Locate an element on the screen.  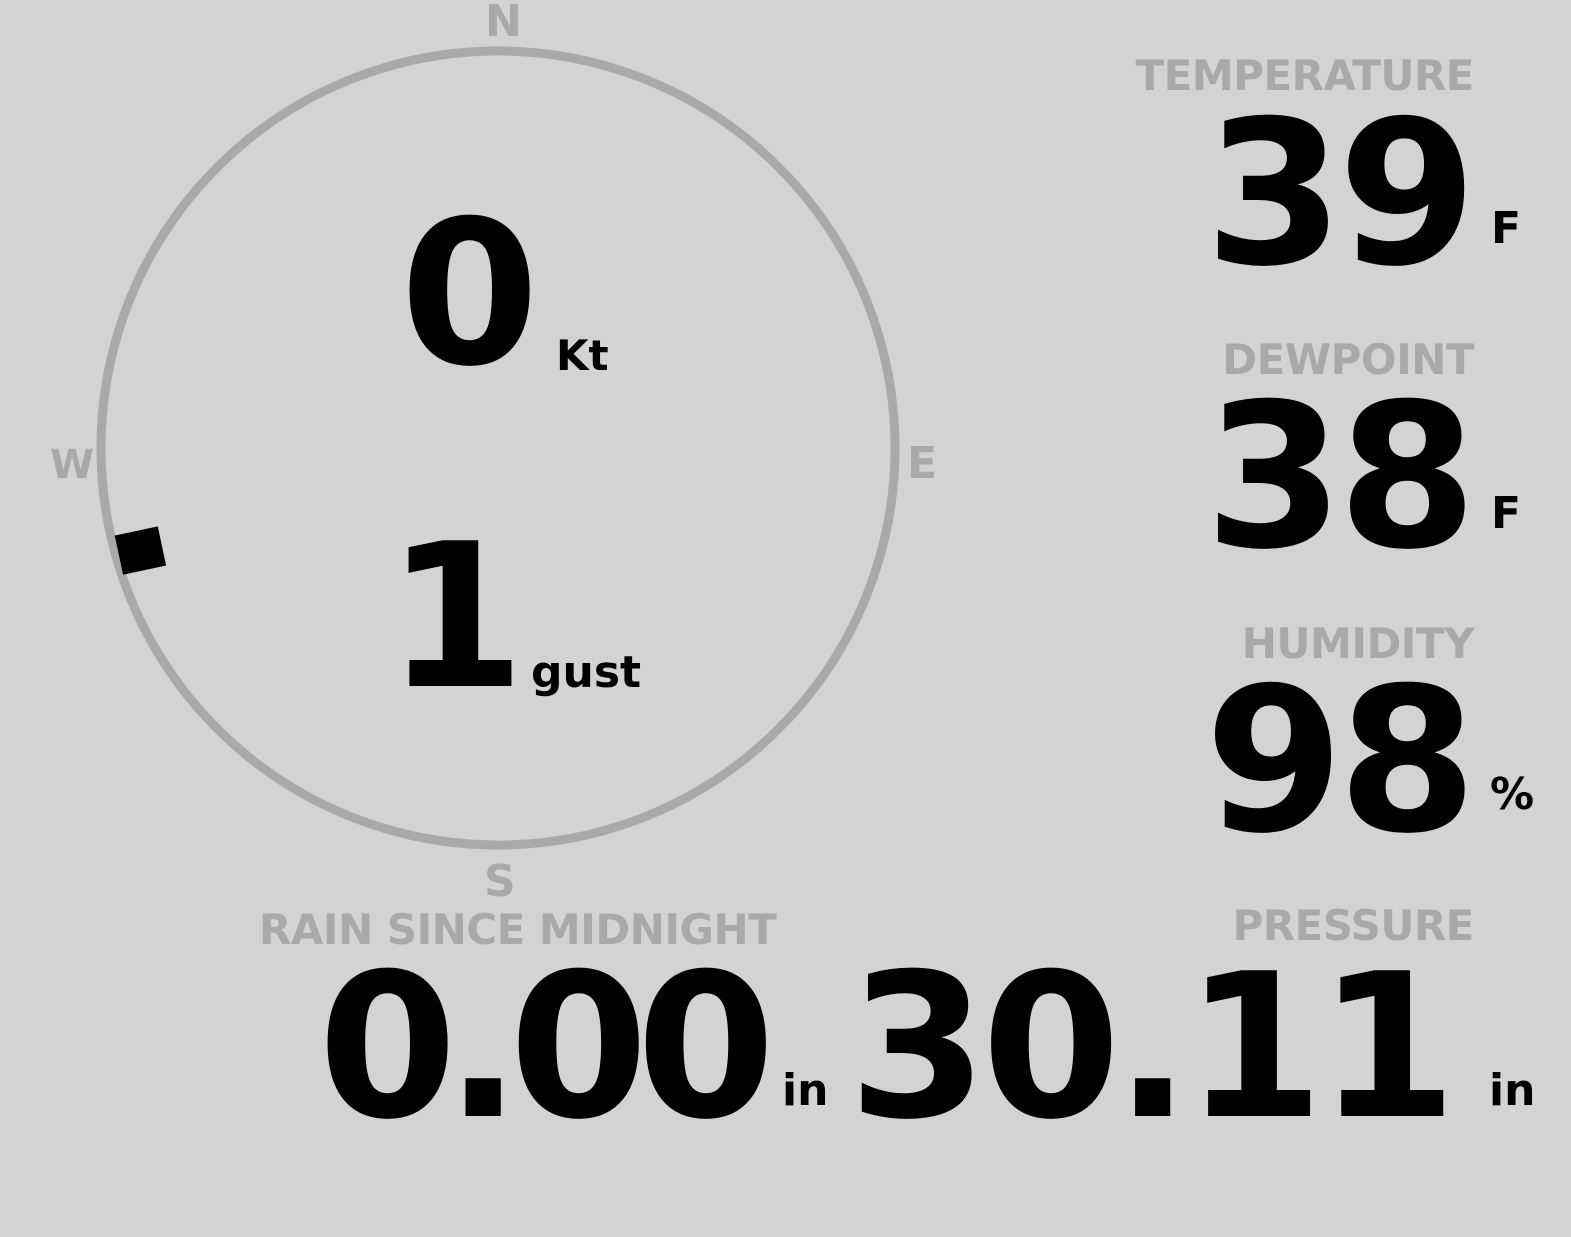
pressure-value: 30.11 is located at coordinates (1152, 1047).